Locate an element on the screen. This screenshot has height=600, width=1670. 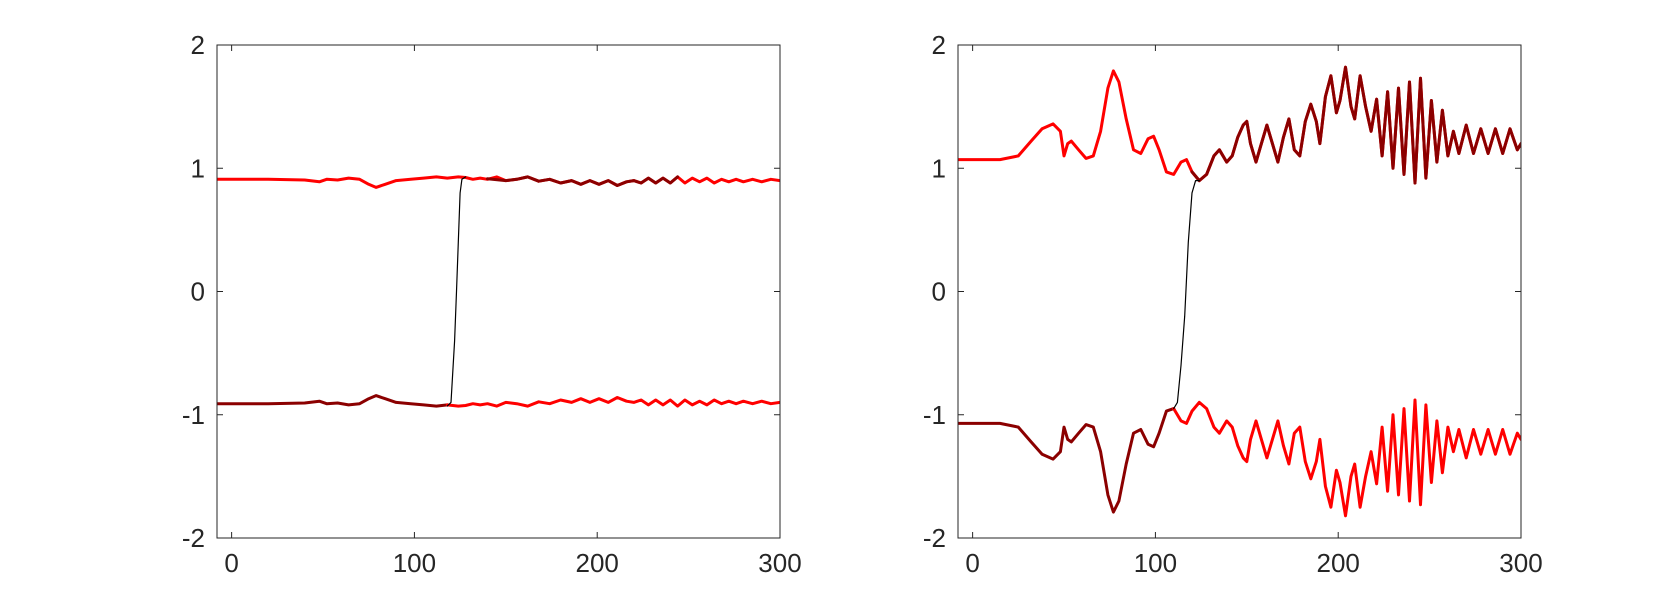
series-group is located at coordinates (498, 291).